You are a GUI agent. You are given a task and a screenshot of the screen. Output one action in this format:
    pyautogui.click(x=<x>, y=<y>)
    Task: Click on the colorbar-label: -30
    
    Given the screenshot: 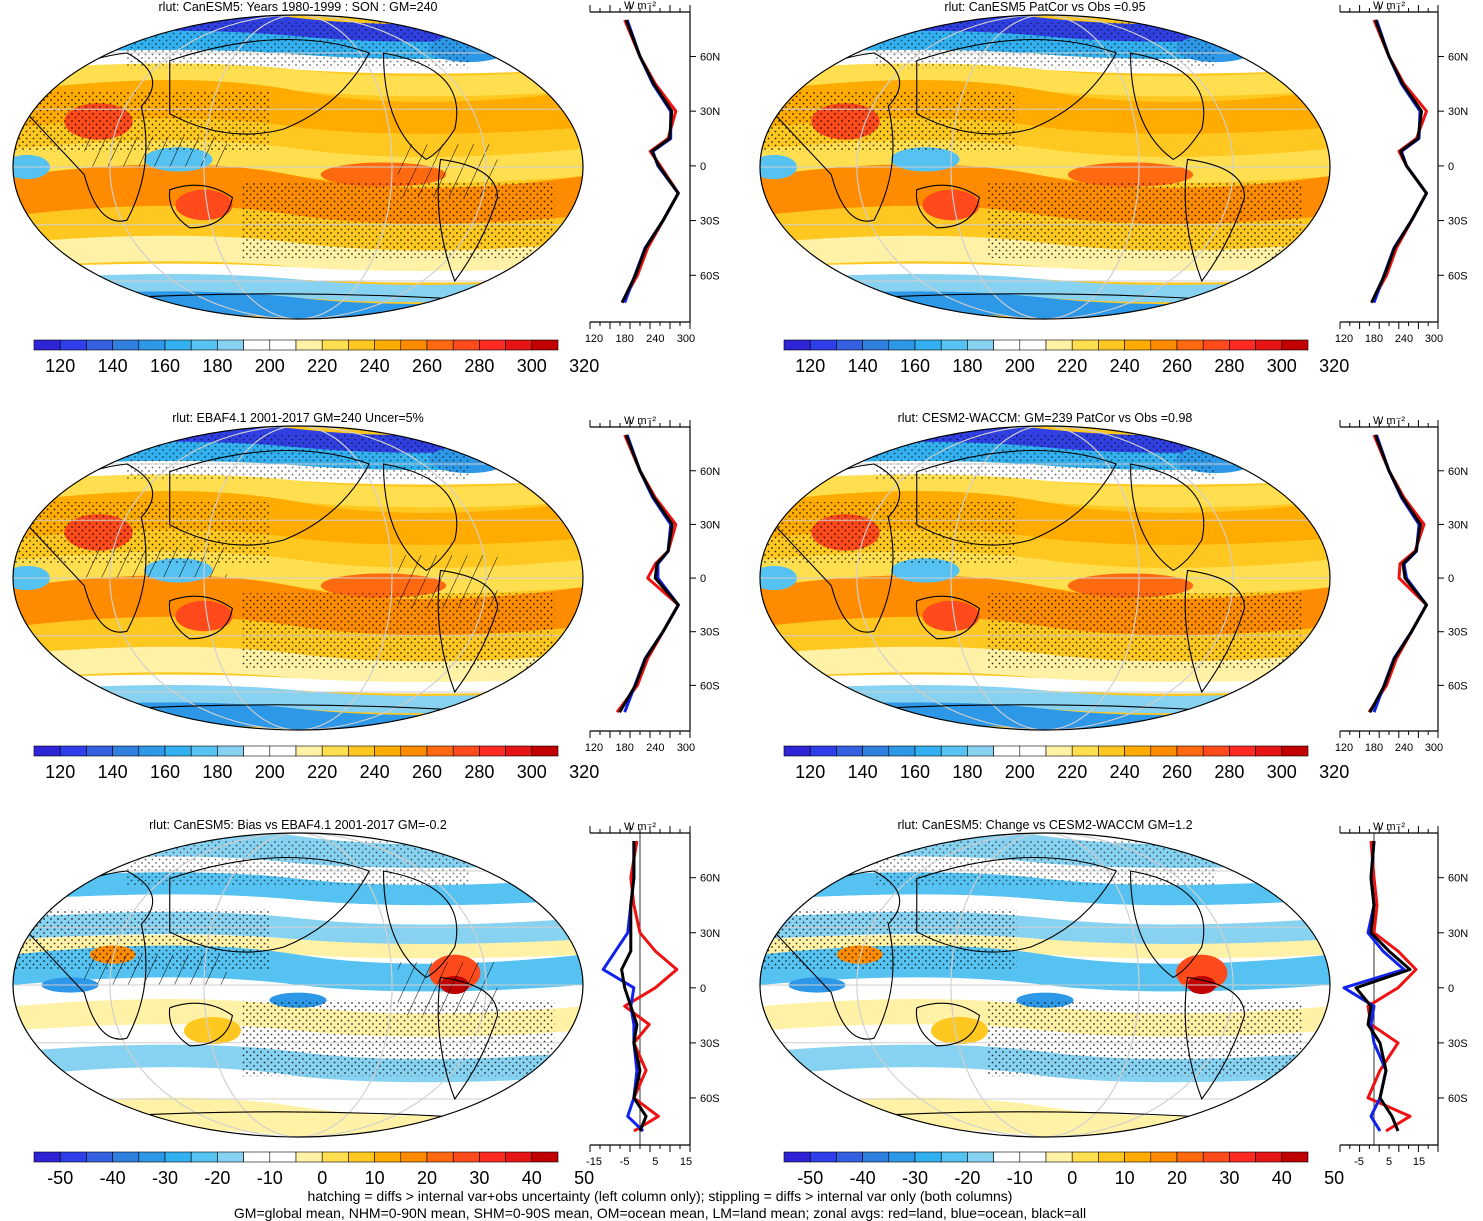 What is the action you would take?
    pyautogui.click(x=165, y=1178)
    